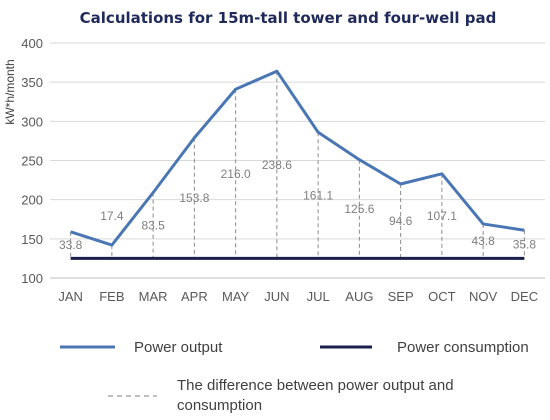  Describe the element at coordinates (483, 241) in the screenshot. I see `difference-label-nov: 43.8` at that location.